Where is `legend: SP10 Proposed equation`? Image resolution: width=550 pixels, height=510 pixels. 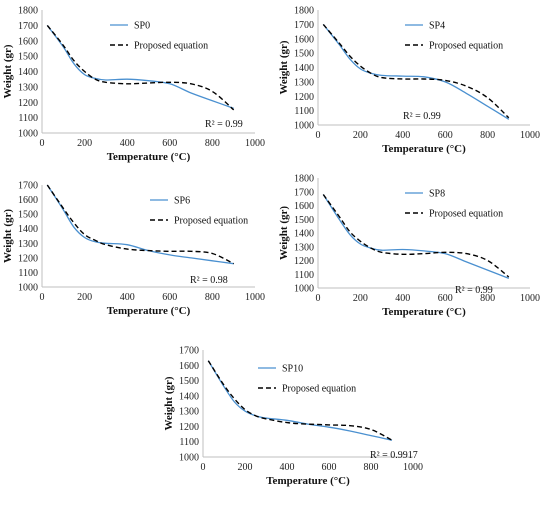 legend: SP10 Proposed equation is located at coordinates (307, 379).